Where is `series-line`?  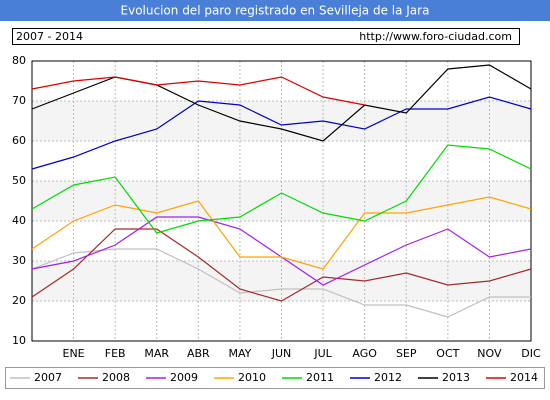
series-line is located at coordinates (198, 91).